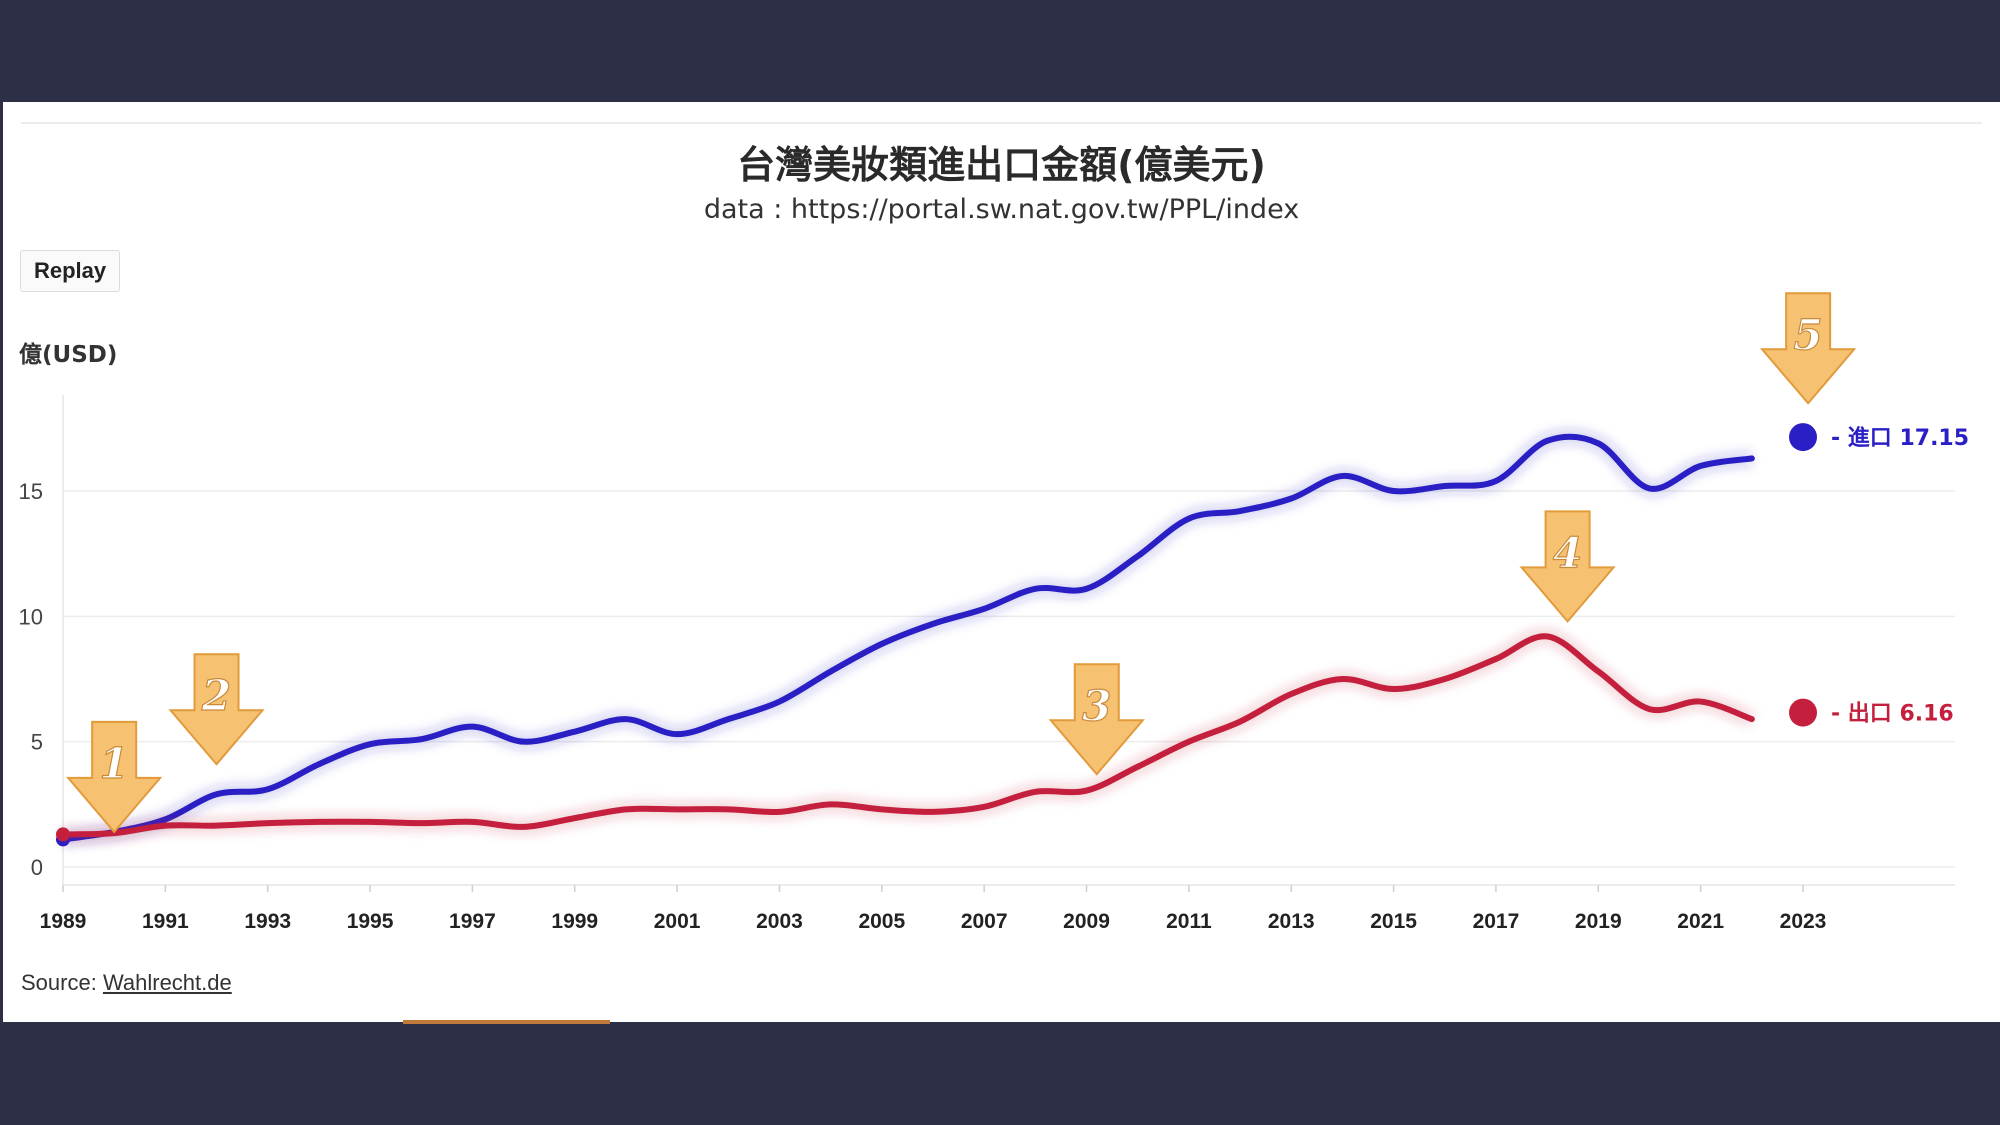 This screenshot has width=2000, height=1125. I want to click on timeline-progress, so click(506, 1022).